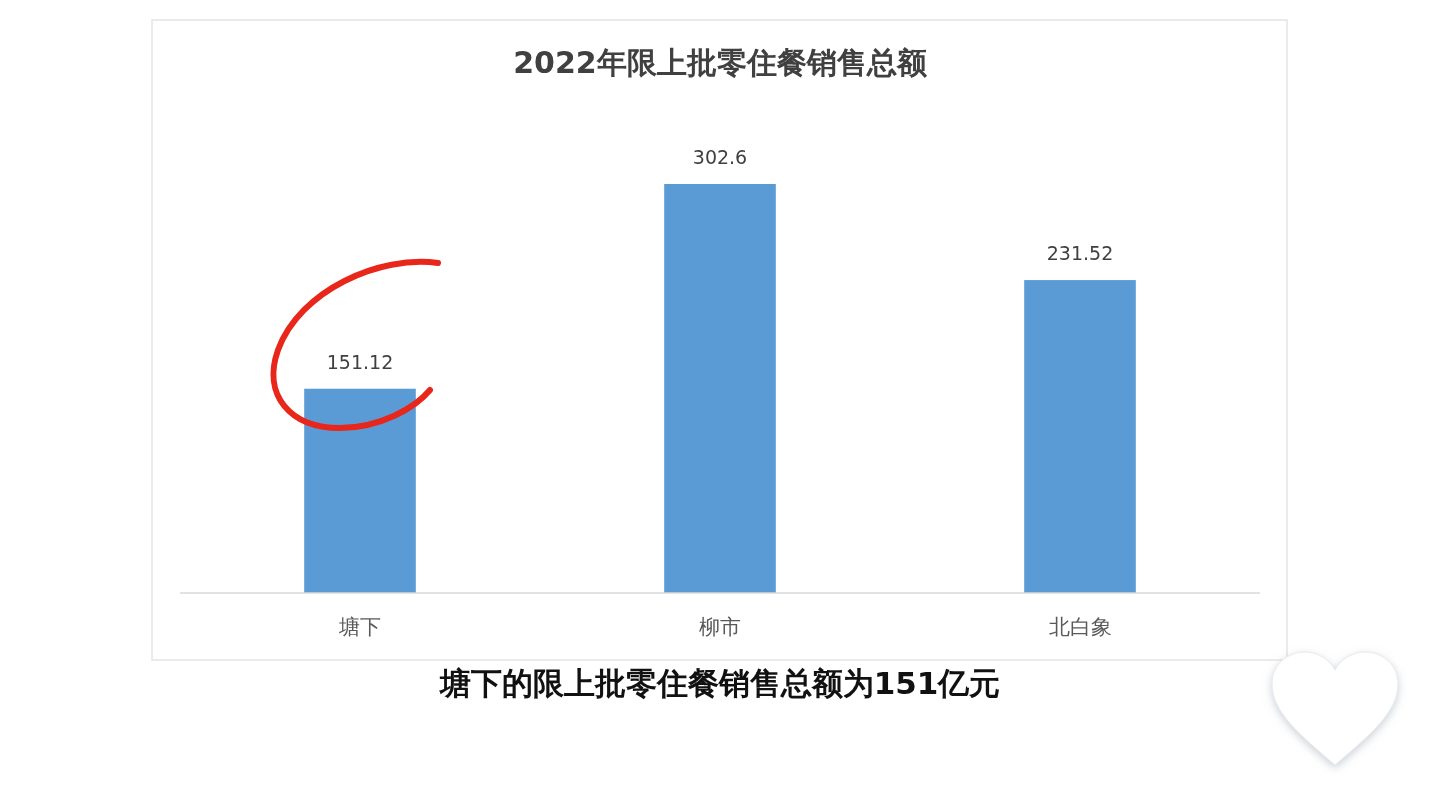  What do you see at coordinates (719, 683) in the screenshot?
I see `text: 塘下的限上批零住餐销售总额为151亿元` at bounding box center [719, 683].